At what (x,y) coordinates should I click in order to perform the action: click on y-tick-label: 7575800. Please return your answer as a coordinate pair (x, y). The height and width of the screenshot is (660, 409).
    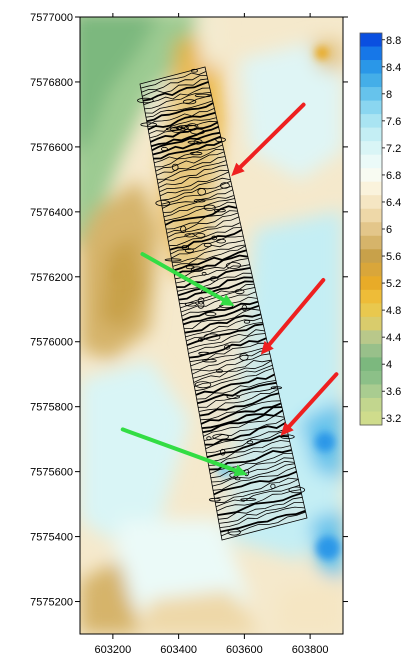
    Looking at the image, I should click on (51, 408).